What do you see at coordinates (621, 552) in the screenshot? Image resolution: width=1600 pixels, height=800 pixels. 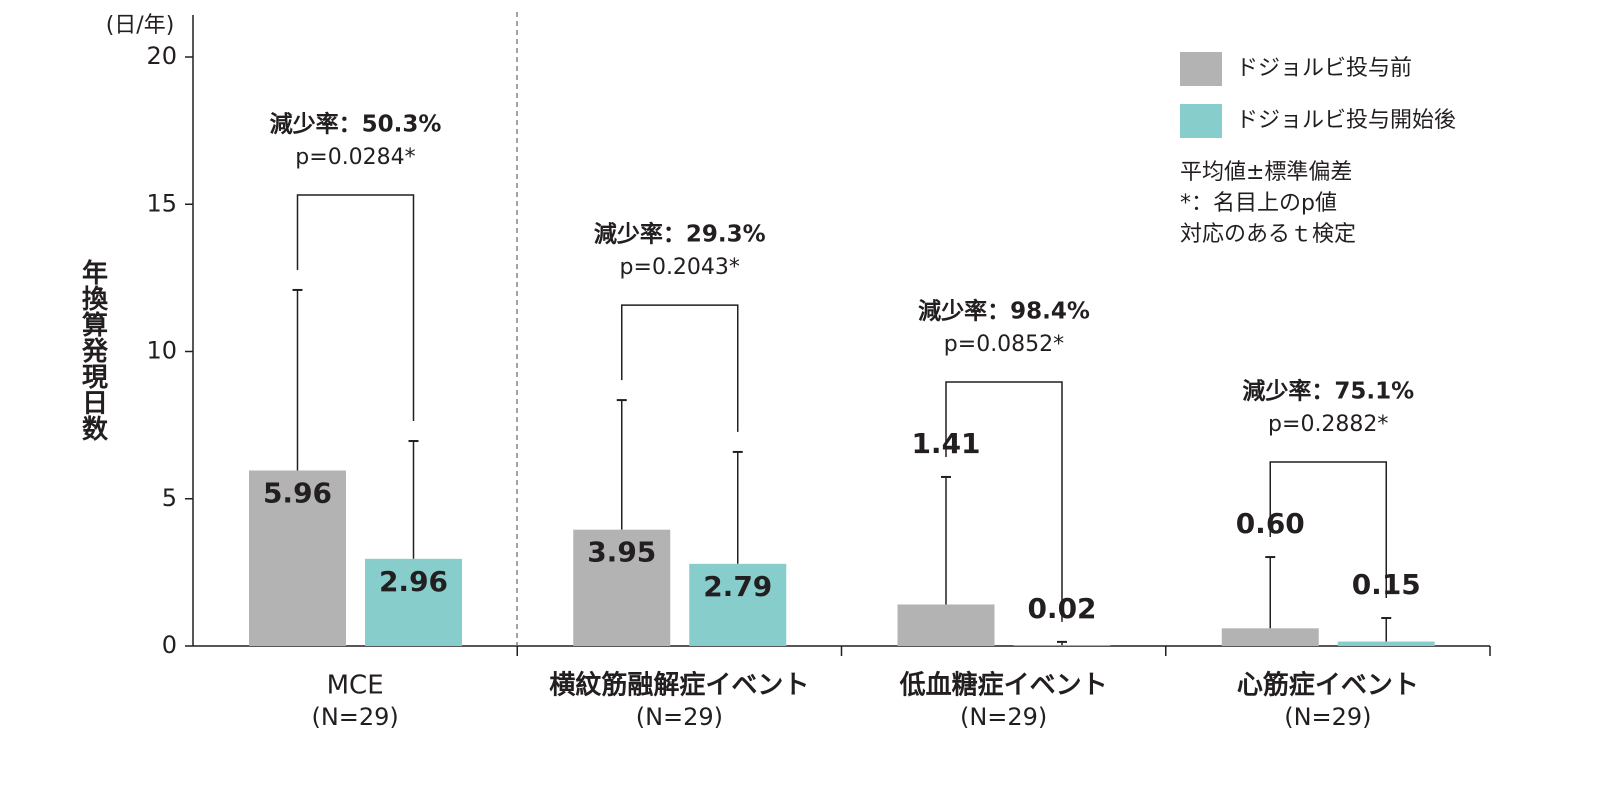 I see `value-label: 3.95` at bounding box center [621, 552].